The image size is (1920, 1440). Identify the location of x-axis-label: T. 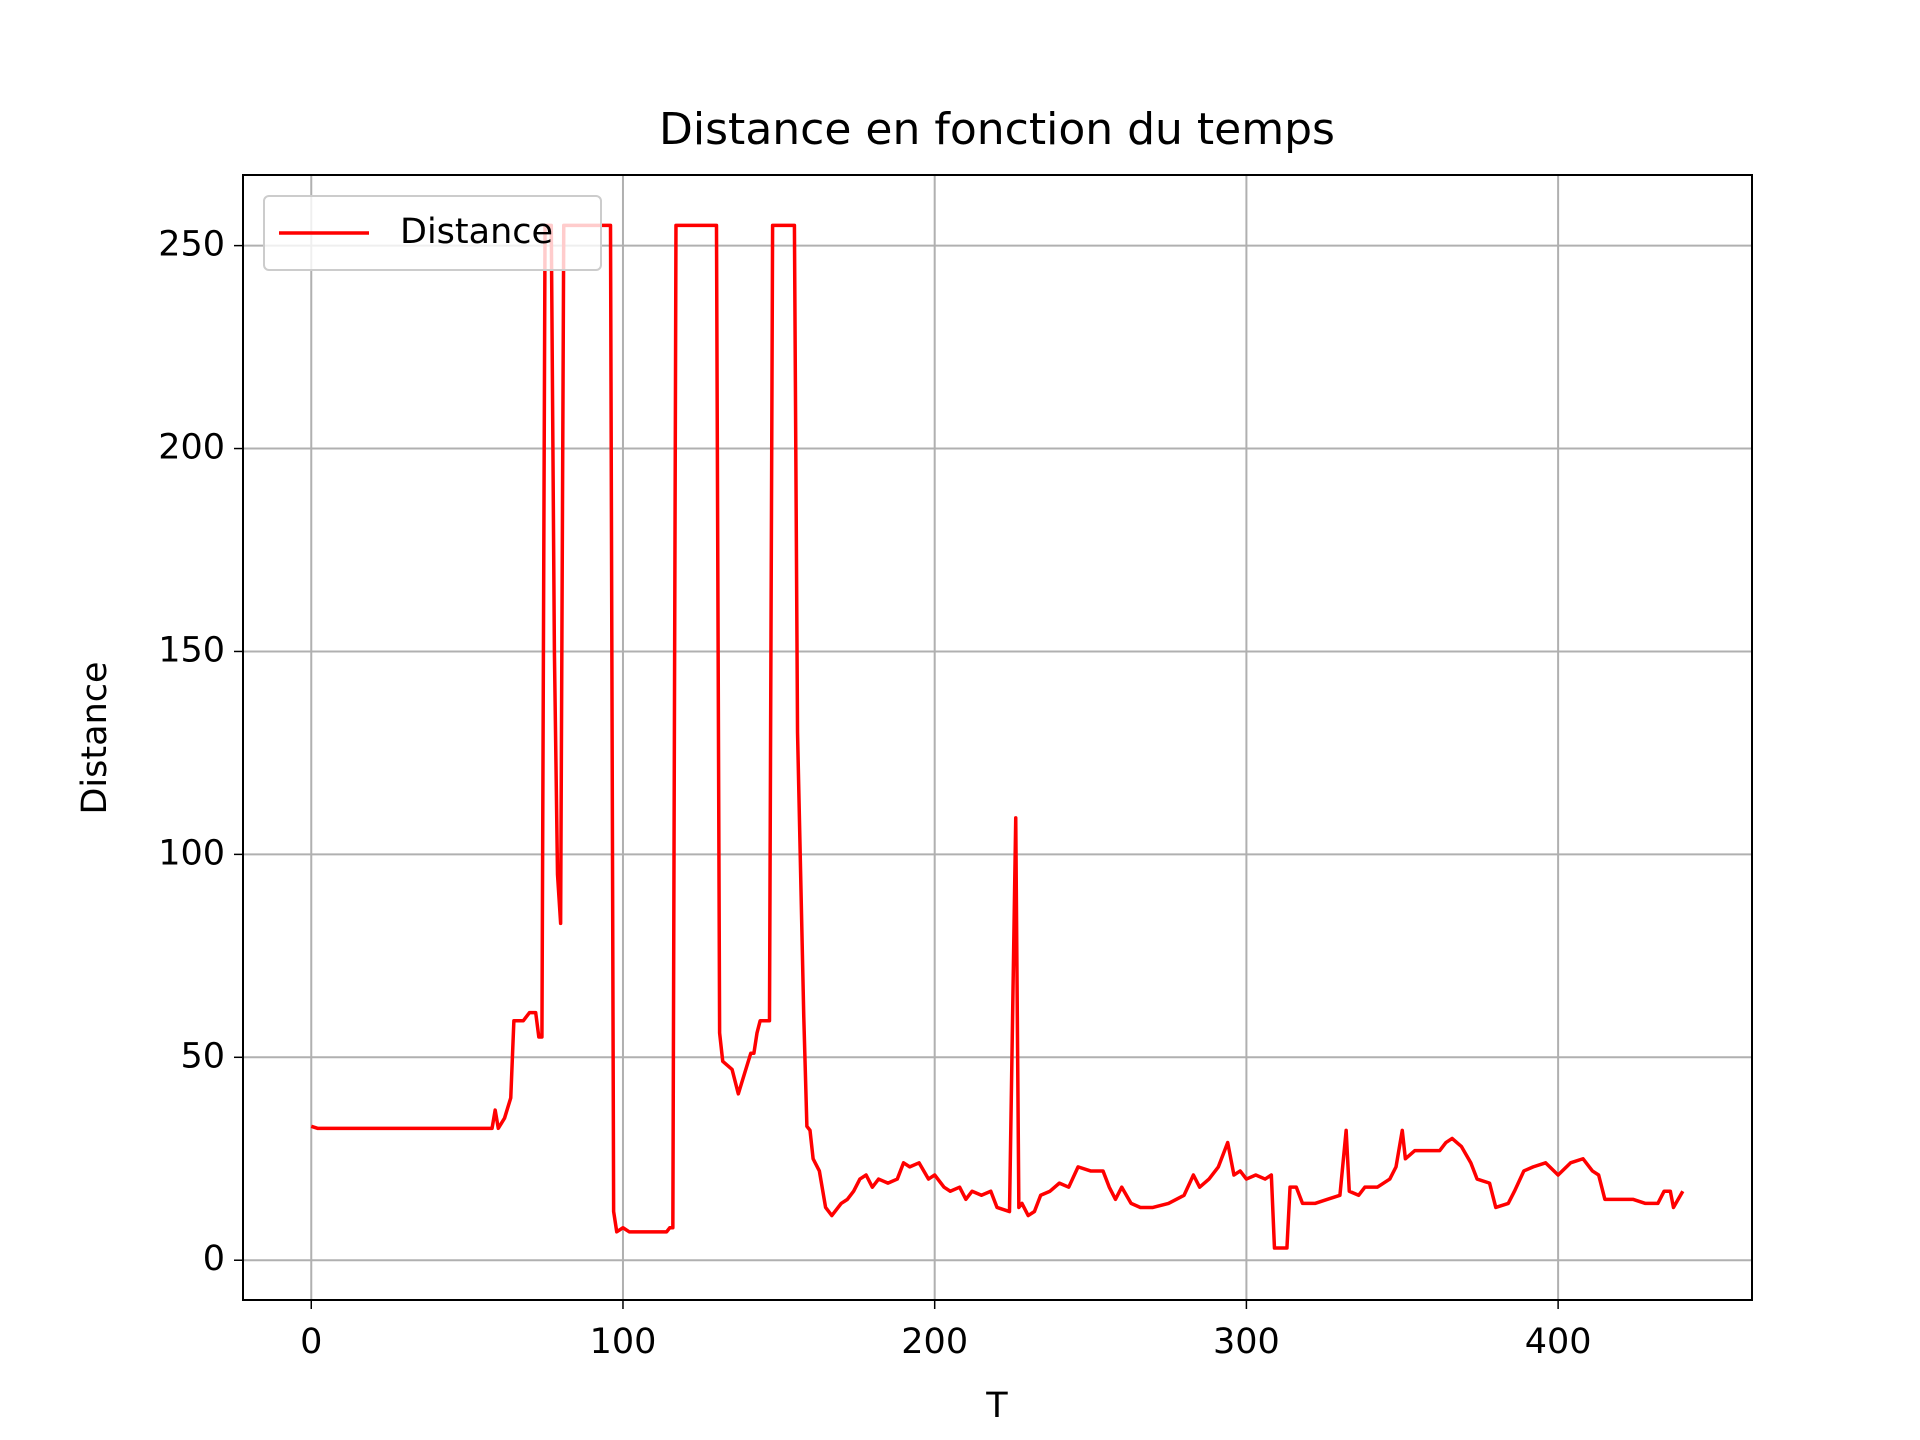
(996, 1406).